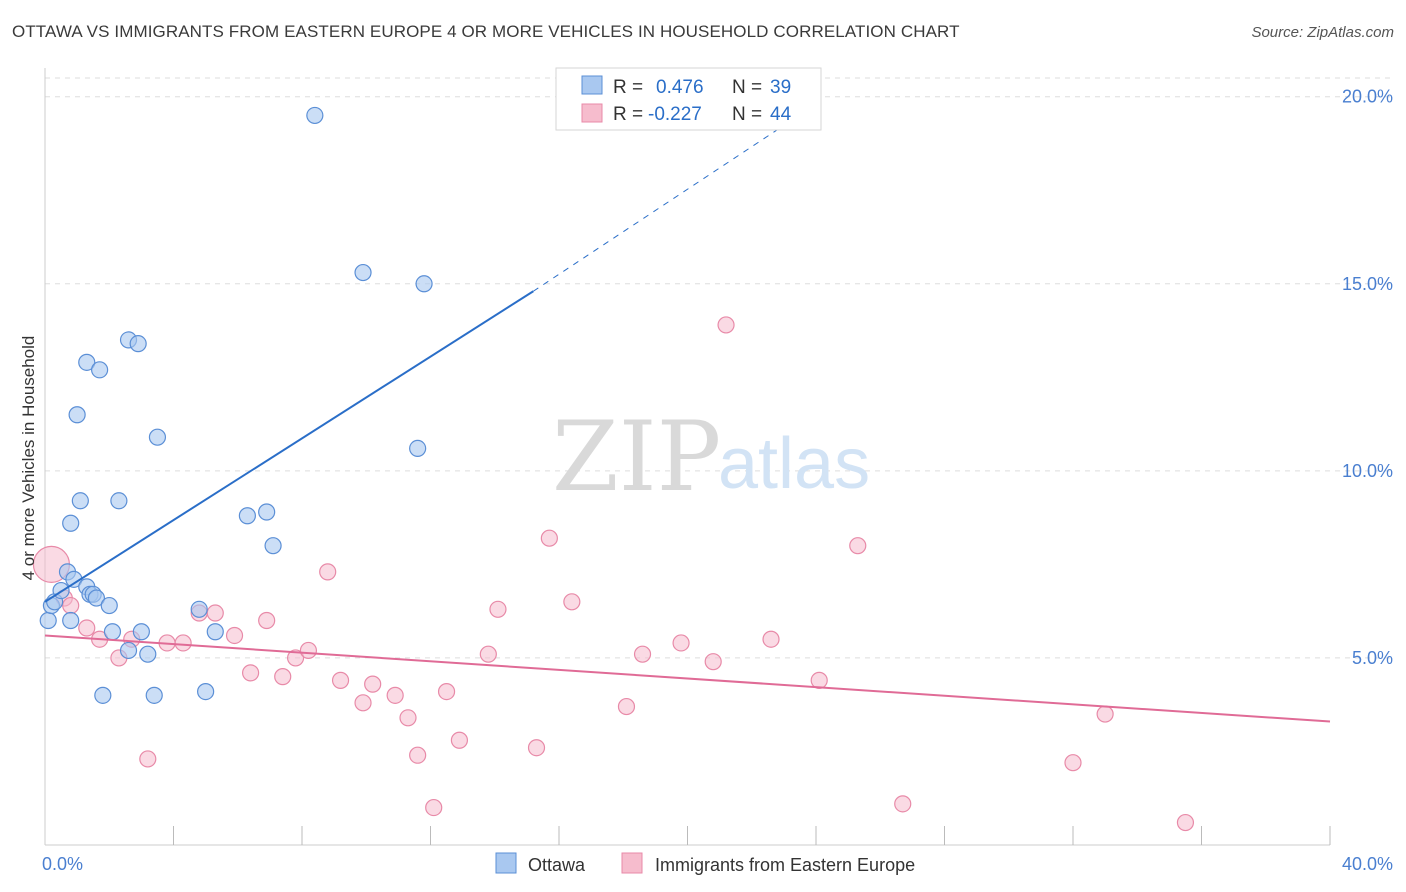 This screenshot has height=892, width=1406. What do you see at coordinates (506, 863) in the screenshot?
I see `legend-ottawa-swatch` at bounding box center [506, 863].